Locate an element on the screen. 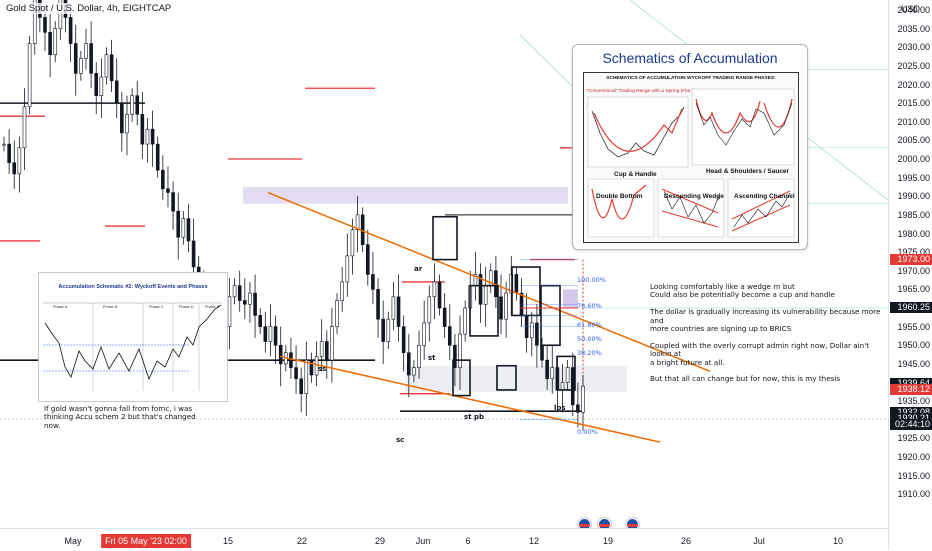 This screenshot has width=932, height=551. wyckoff-phase-a: Phase A is located at coordinates (60, 307).